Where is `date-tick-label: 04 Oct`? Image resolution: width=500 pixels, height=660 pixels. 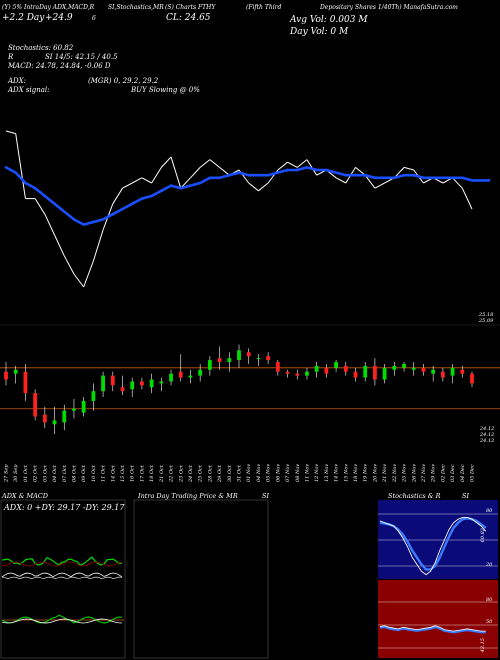 date-tick-label: 04 Oct is located at coordinates (55, 473).